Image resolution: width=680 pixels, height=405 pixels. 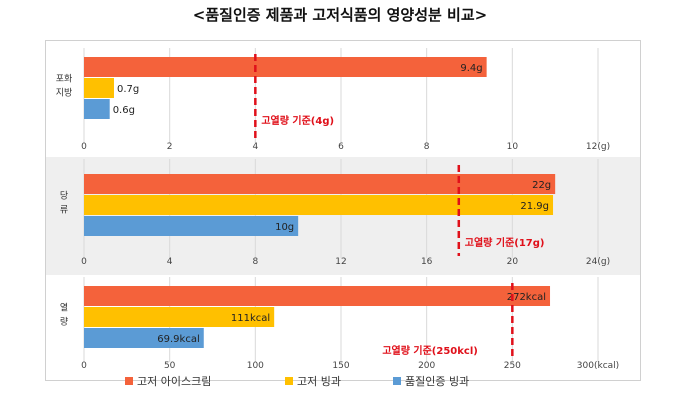 I want to click on tick-label: 200, so click(x=426, y=366).